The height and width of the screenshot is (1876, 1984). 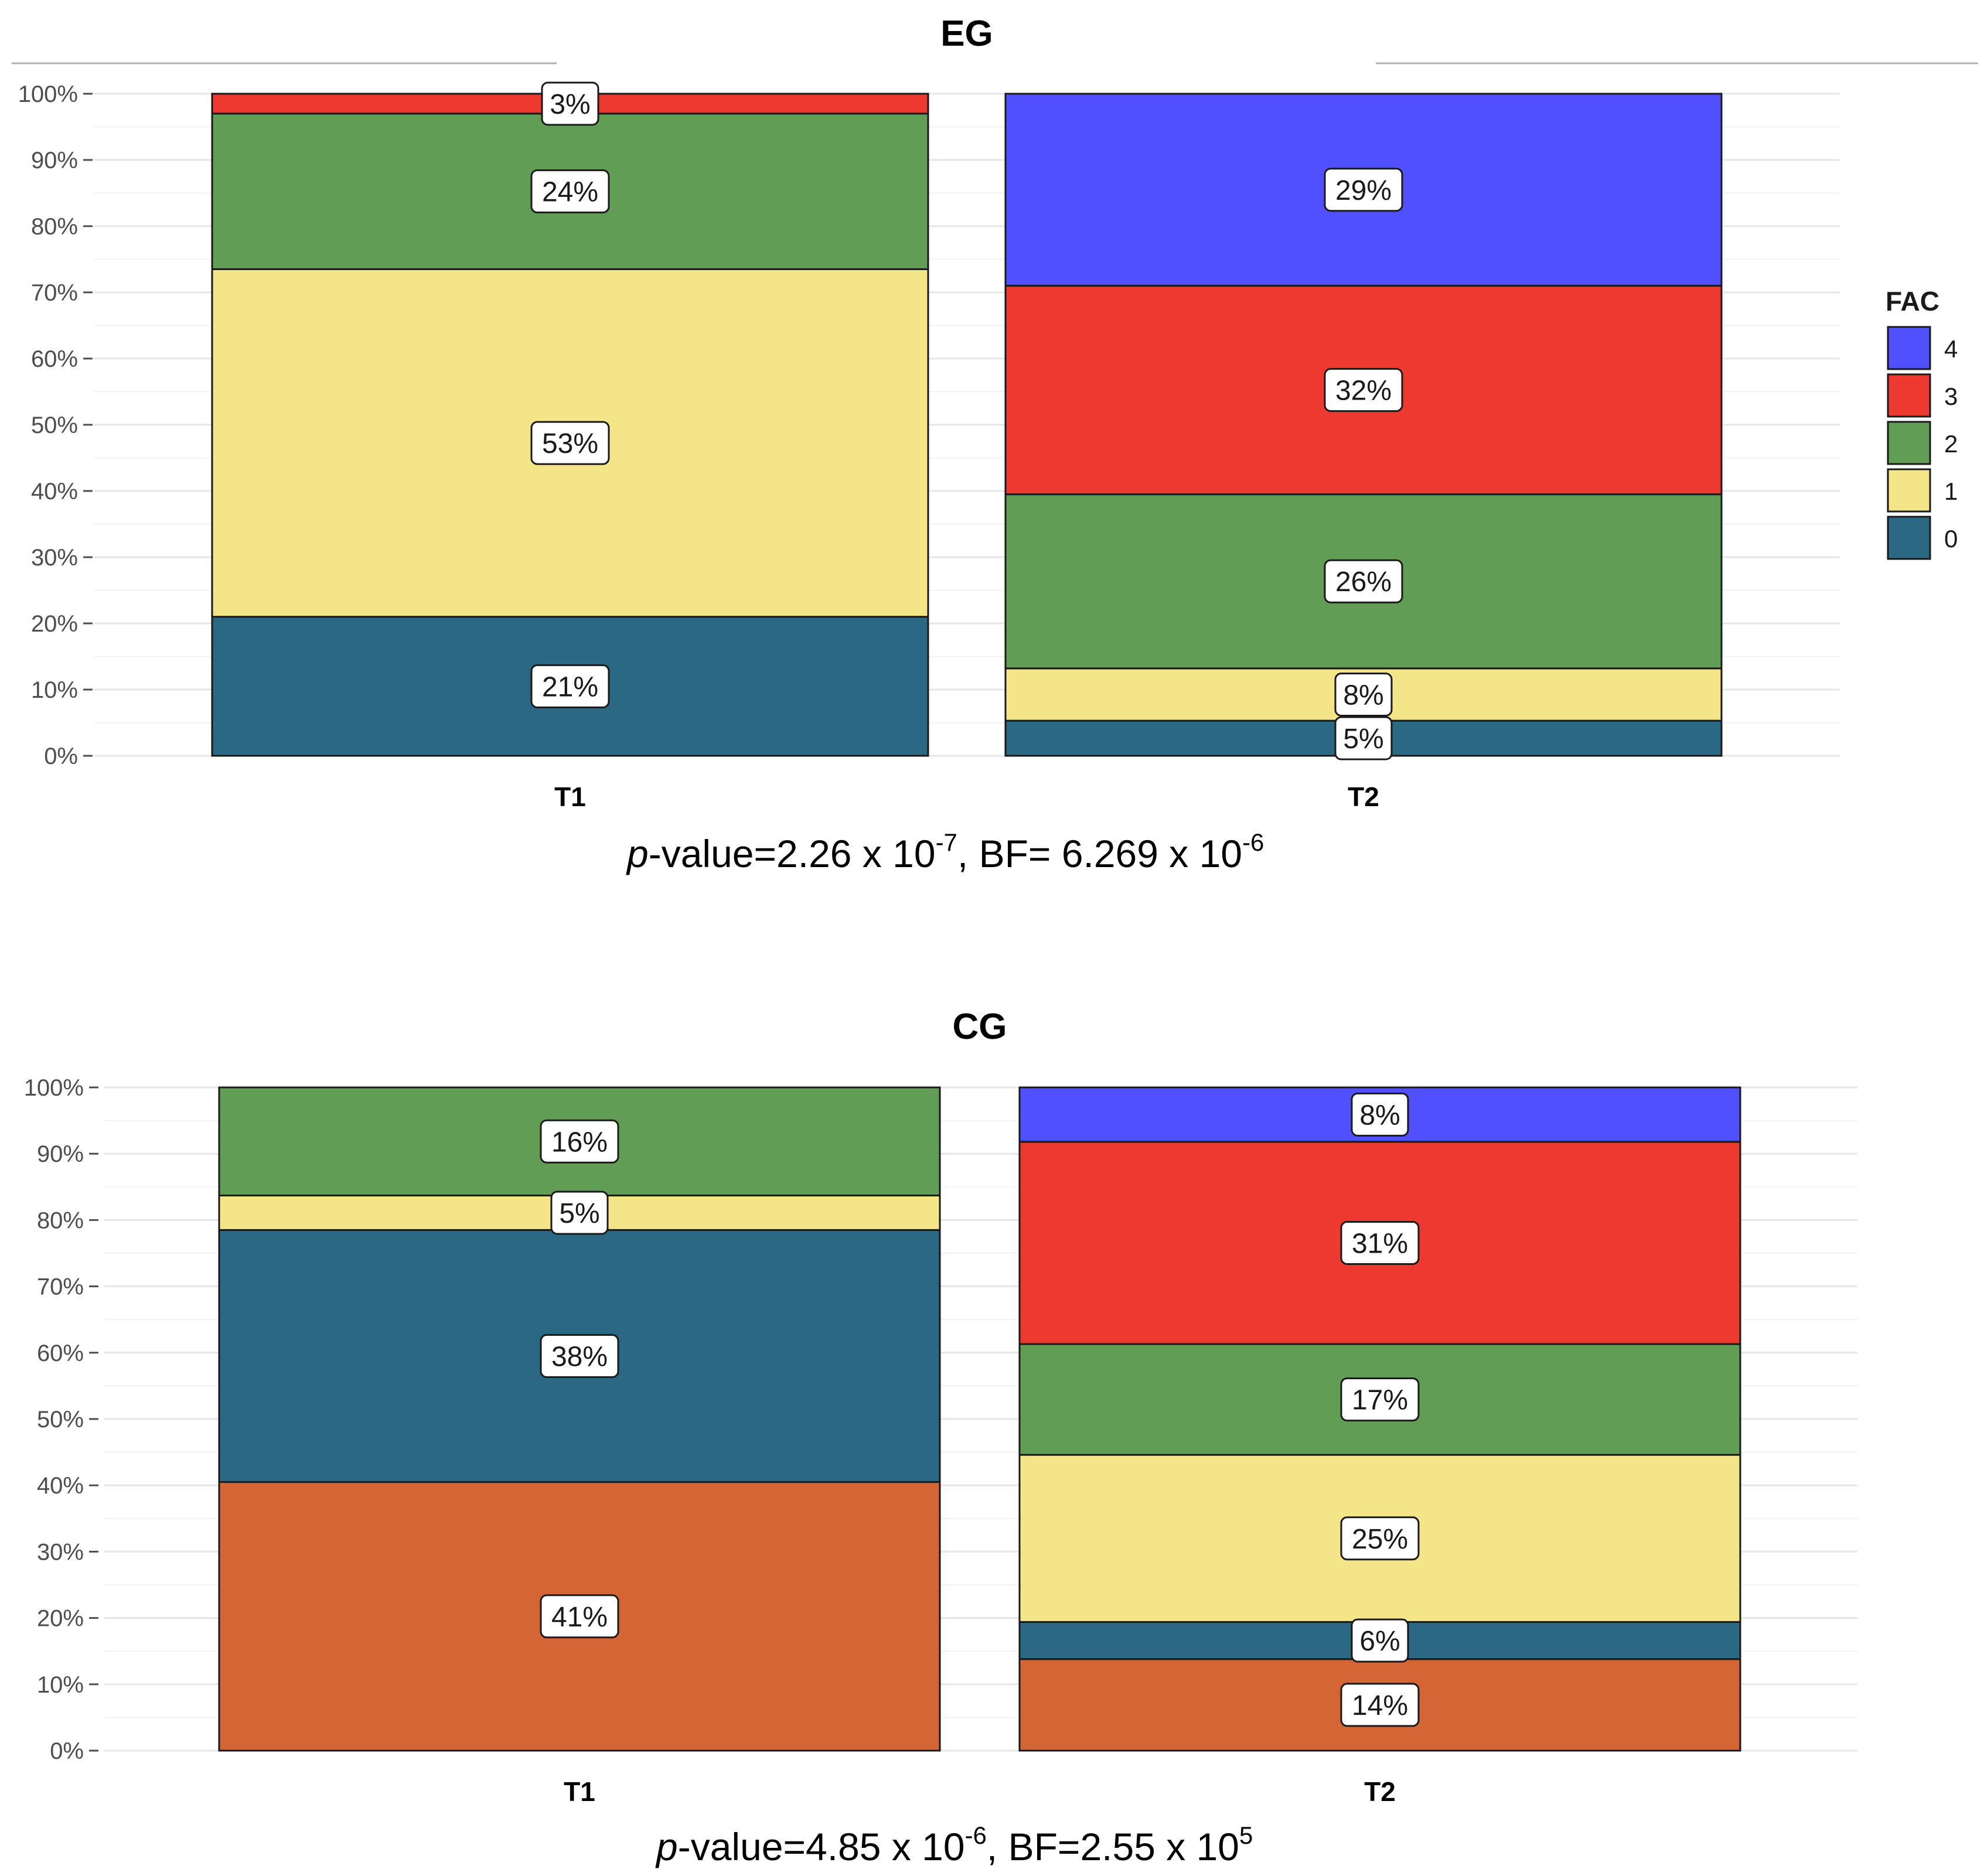 I want to click on caption: p-value=2.26 x 10-7, BF= 6.269 x 10-6, so click(x=945, y=851).